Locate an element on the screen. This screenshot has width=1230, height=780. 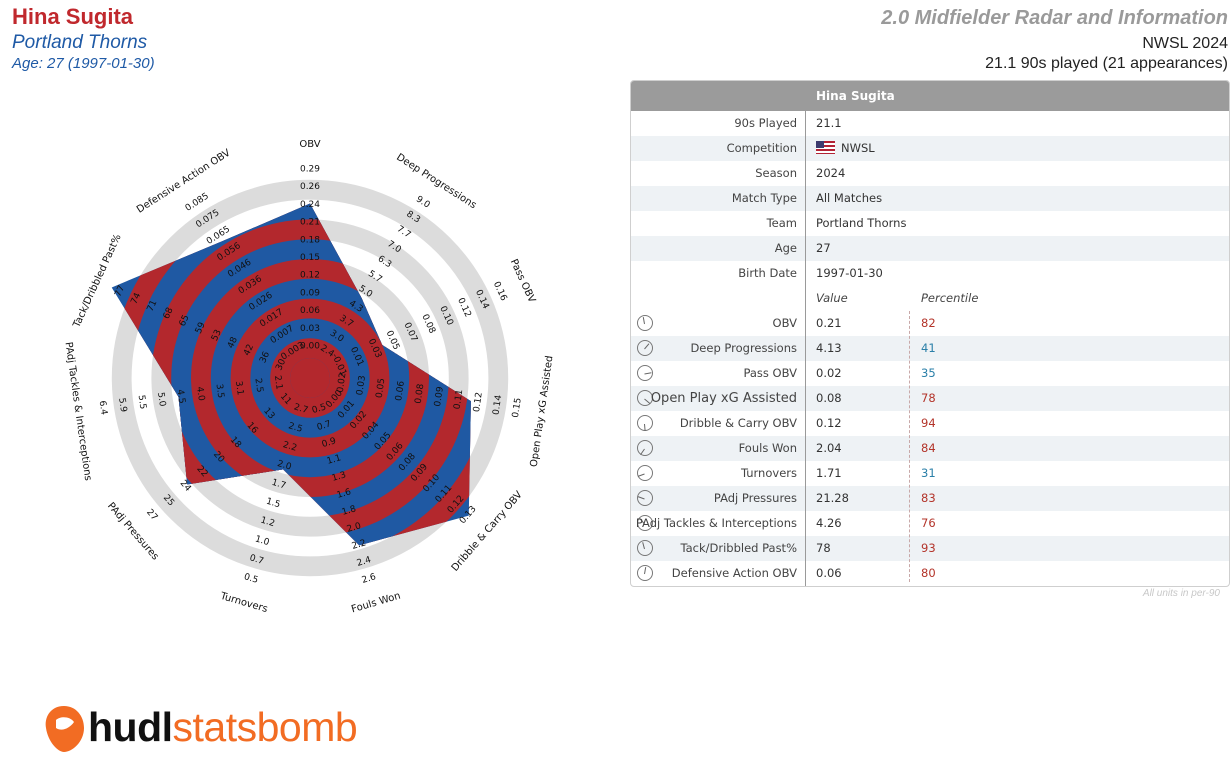
stat-percentile: 82 is located at coordinates (928, 323).